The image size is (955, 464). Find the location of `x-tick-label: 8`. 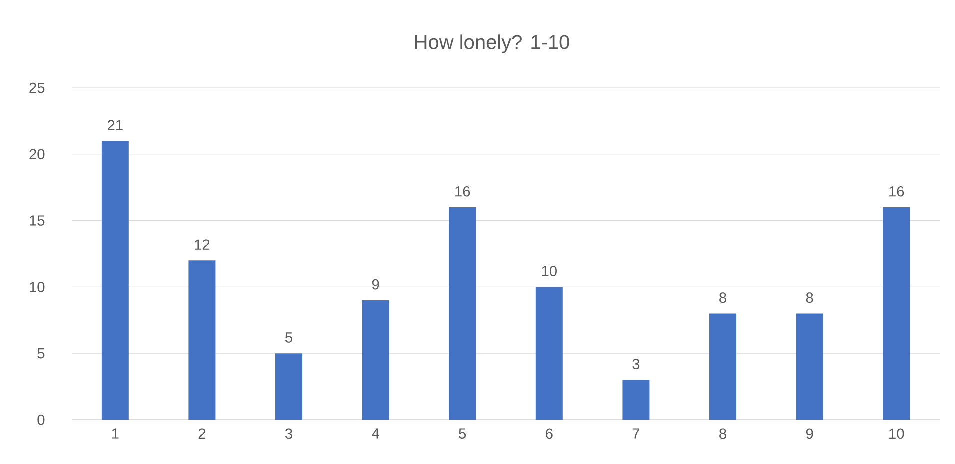

x-tick-label: 8 is located at coordinates (723, 434).